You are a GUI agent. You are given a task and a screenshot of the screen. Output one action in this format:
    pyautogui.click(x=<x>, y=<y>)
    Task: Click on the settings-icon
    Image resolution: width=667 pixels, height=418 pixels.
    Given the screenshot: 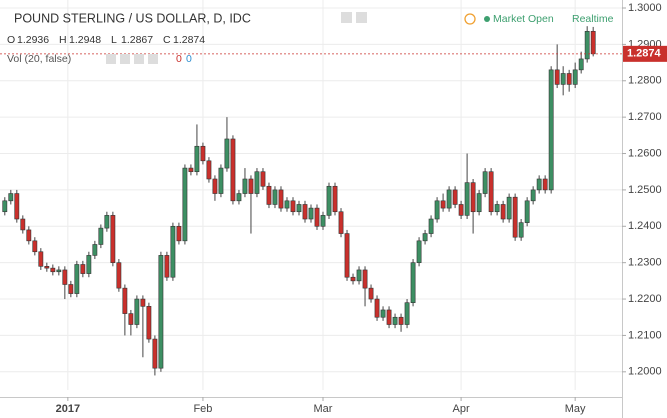 What is the action you would take?
    pyautogui.click(x=346, y=17)
    